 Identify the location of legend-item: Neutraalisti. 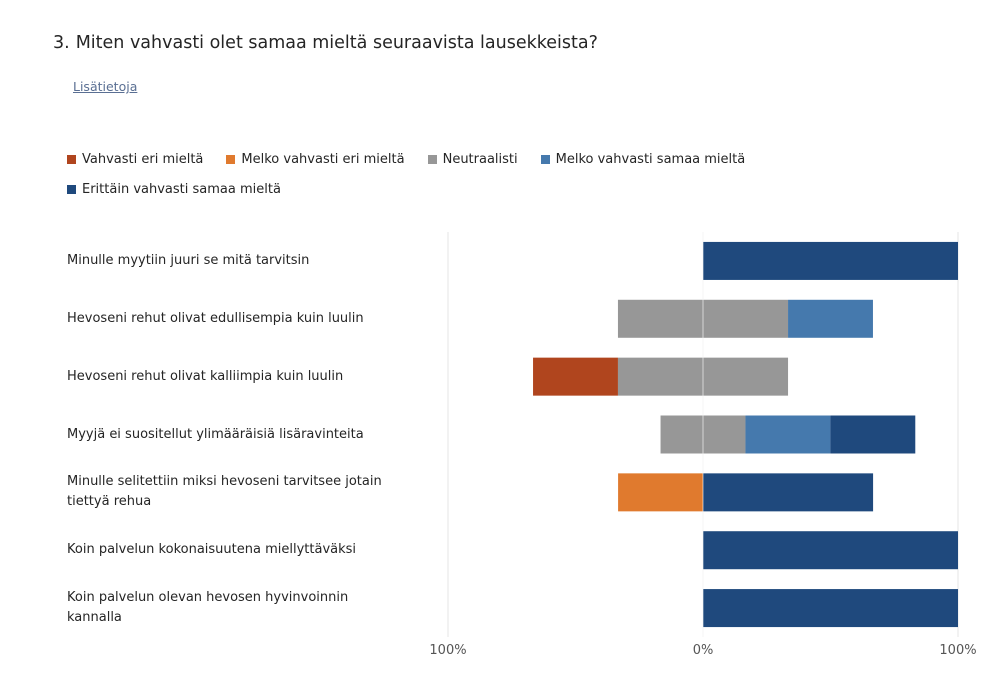
(472, 159).